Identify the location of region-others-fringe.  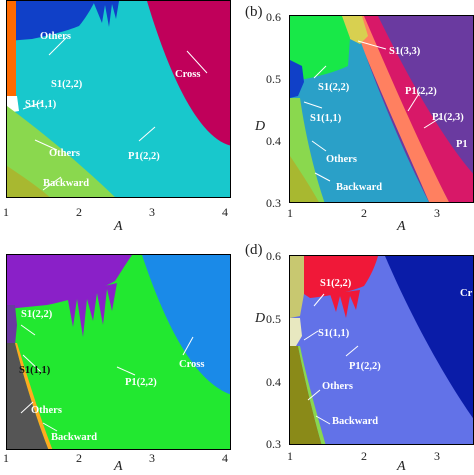
(106, 14).